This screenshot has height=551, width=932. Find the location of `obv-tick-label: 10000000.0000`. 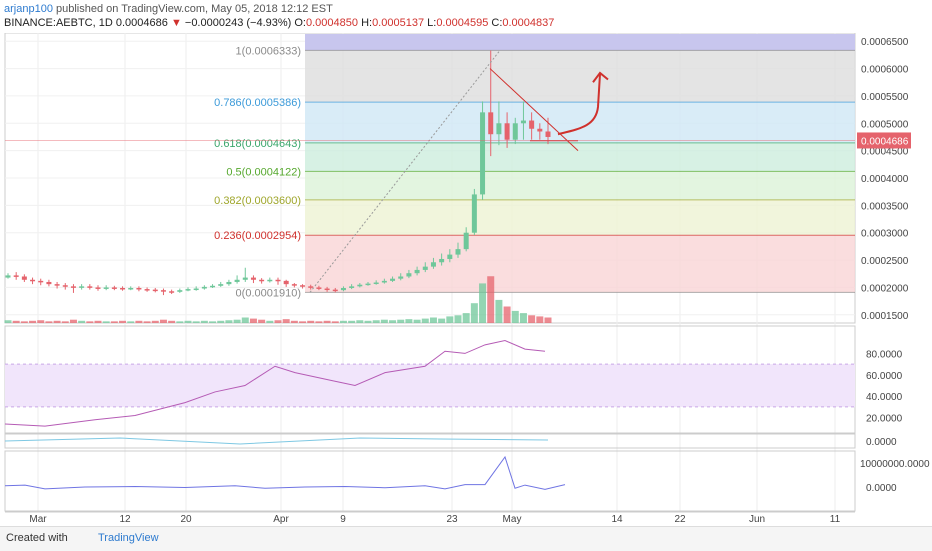

obv-tick-label: 10000000.0000 is located at coordinates (895, 464).